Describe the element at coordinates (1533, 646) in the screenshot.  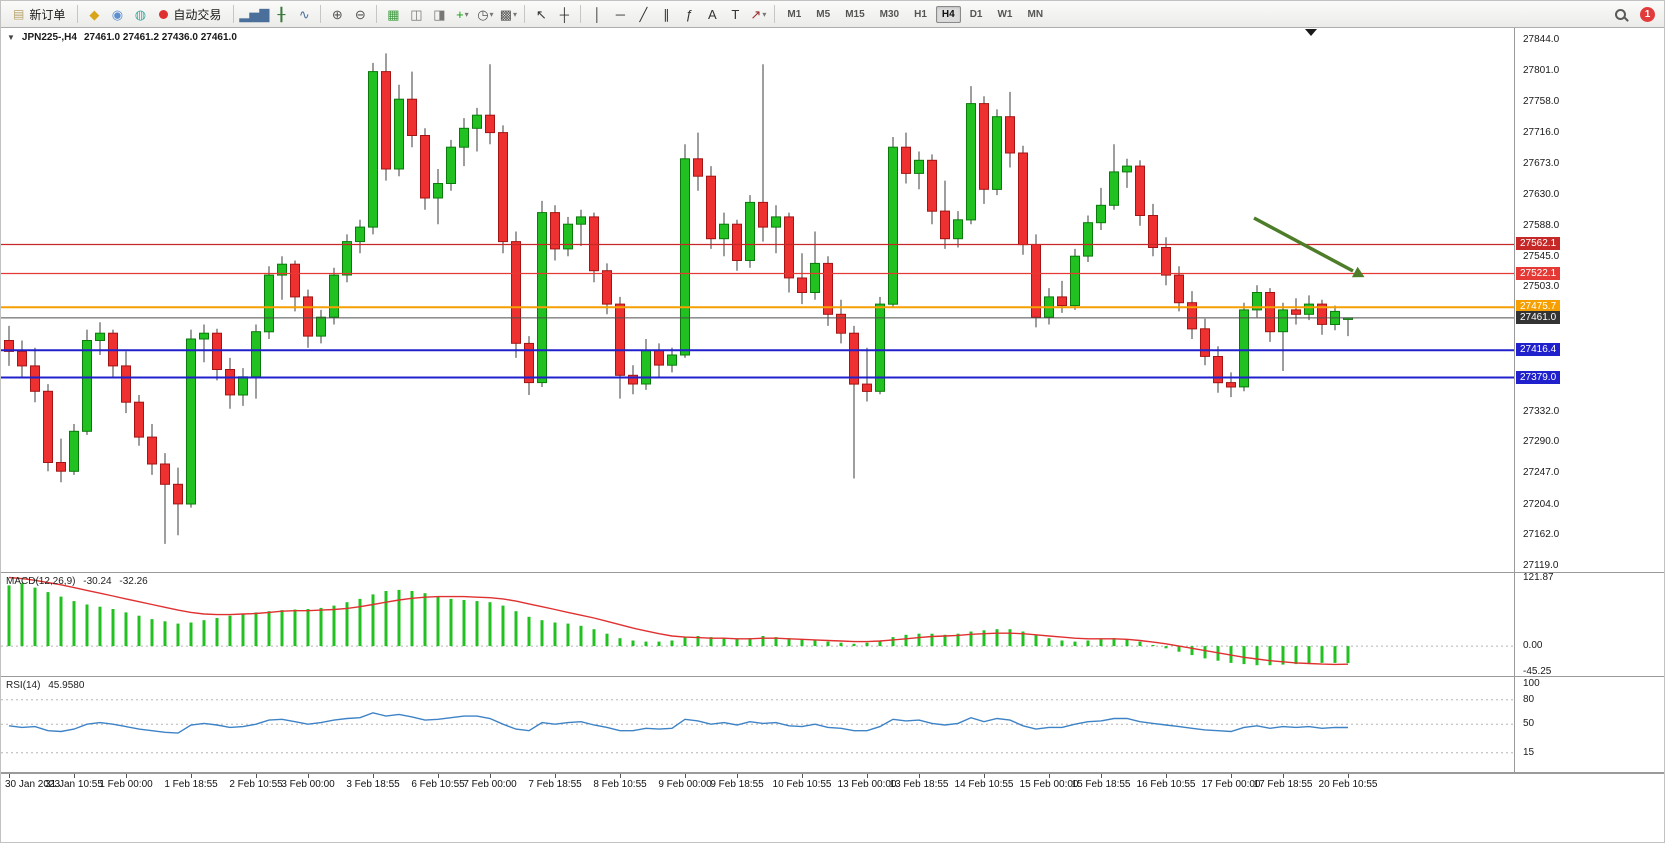
I see `macd-axis-label: 0.00` at that location.